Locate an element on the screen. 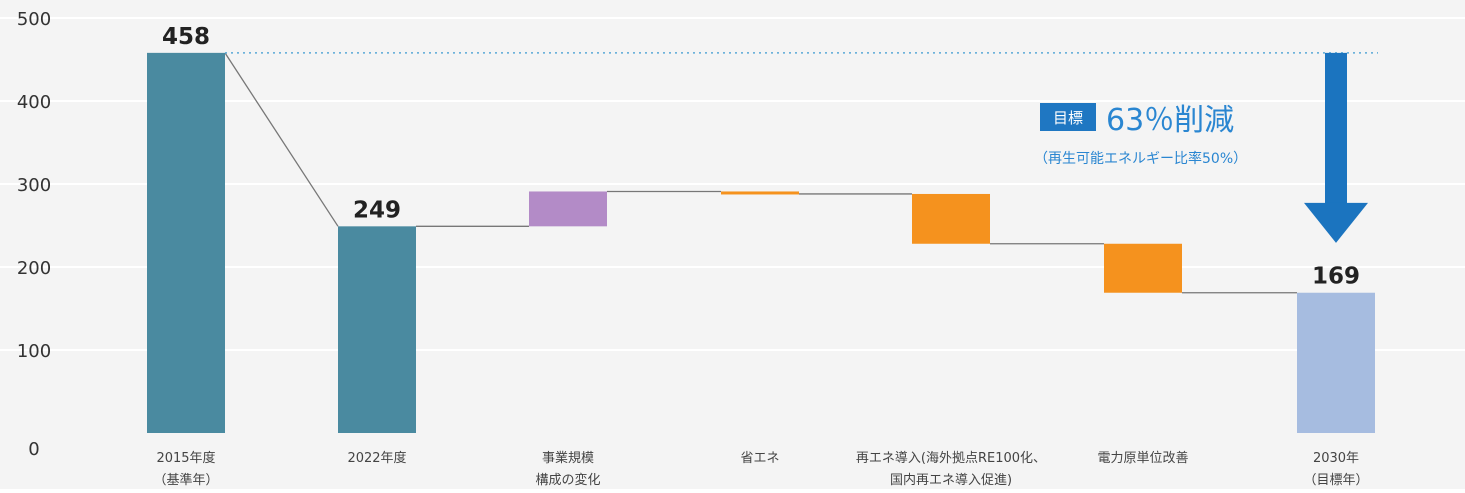 This screenshot has width=1465, height=493. x-tick-label: 2030年 is located at coordinates (1336, 458).